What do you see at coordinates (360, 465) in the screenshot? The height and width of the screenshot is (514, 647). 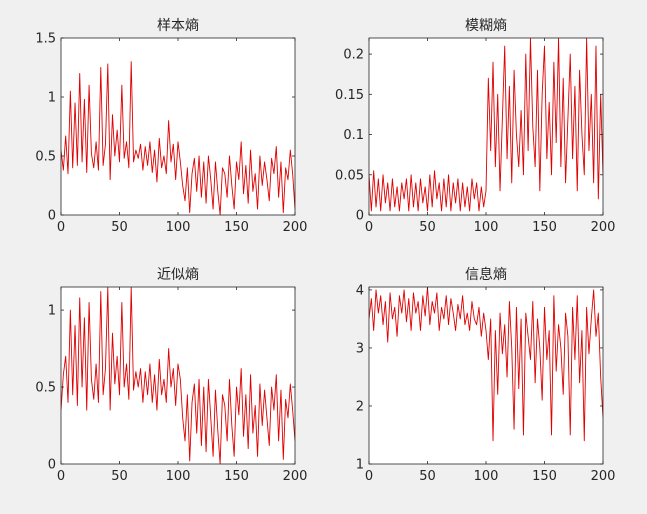 I see `information-entropy-y-tick-label: 1` at bounding box center [360, 465].